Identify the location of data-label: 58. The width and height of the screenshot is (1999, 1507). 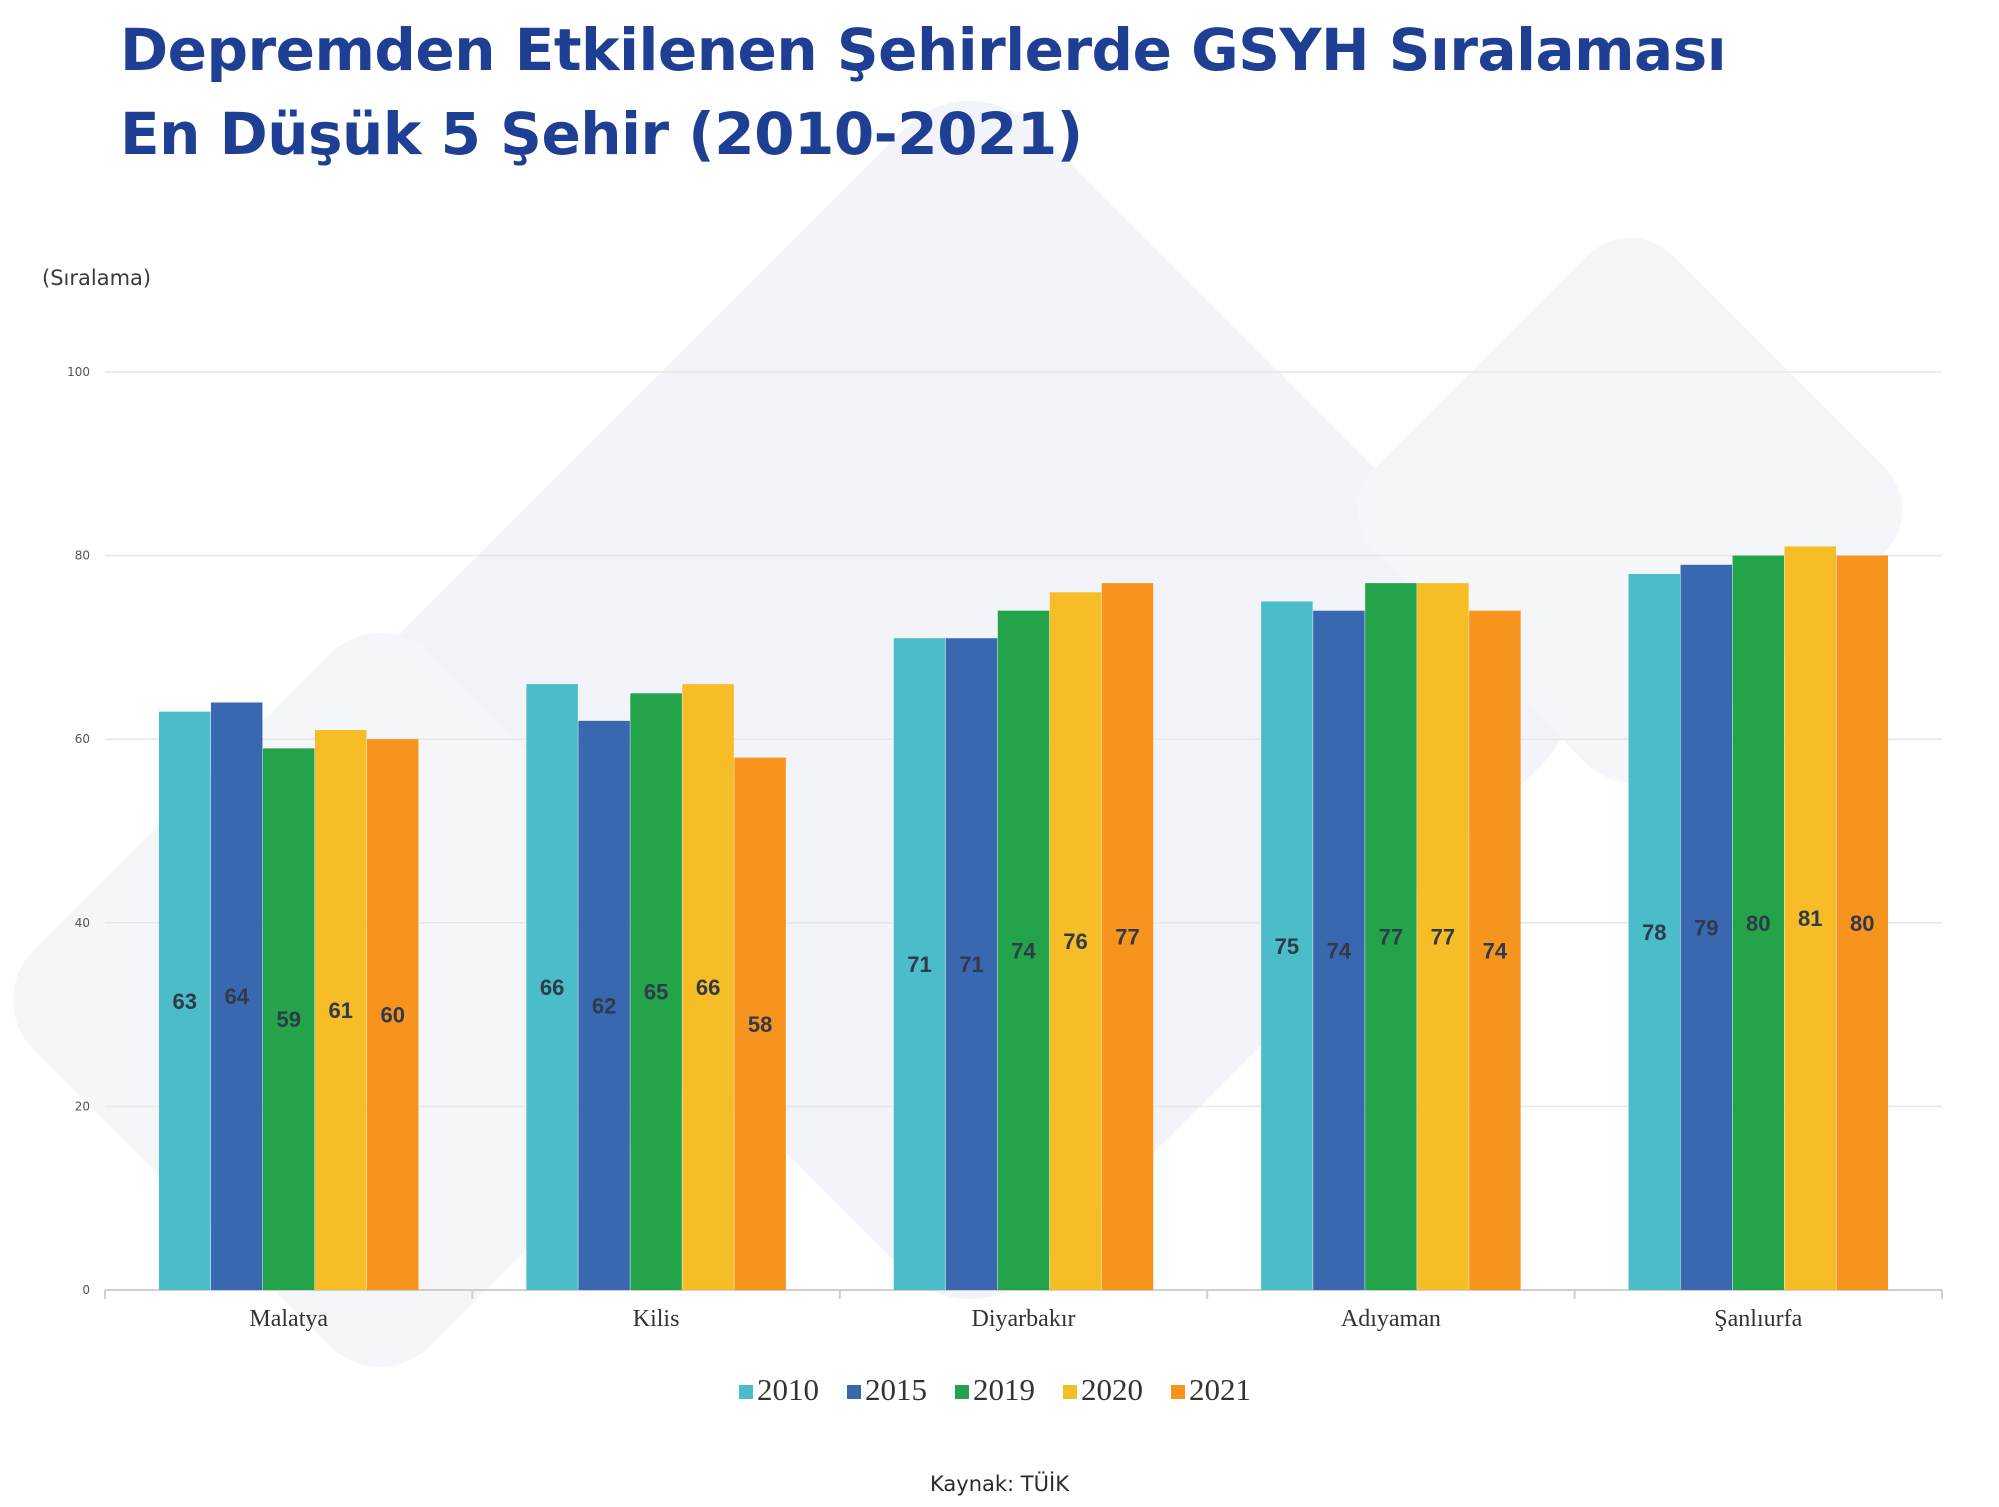
(760, 1024).